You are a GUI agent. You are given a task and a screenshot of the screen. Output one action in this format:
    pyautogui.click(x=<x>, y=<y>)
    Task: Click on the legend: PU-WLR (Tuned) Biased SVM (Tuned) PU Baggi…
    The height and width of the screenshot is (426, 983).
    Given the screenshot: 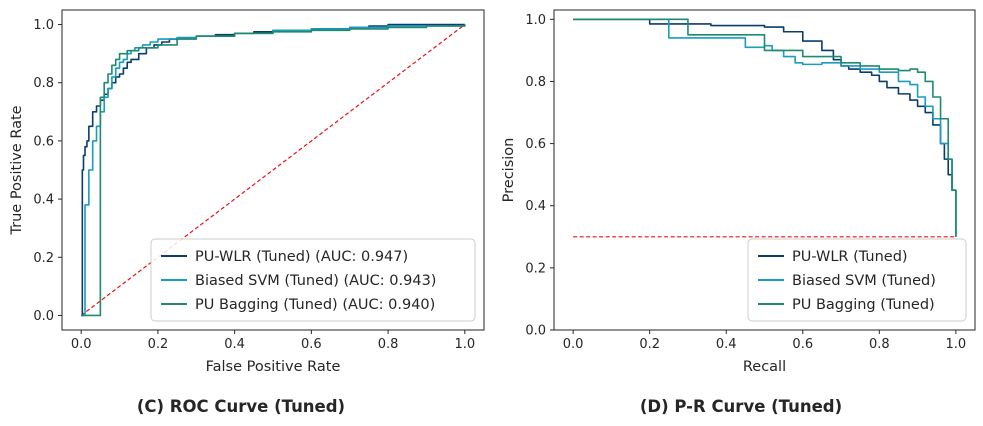 What is the action you would take?
    pyautogui.click(x=857, y=280)
    